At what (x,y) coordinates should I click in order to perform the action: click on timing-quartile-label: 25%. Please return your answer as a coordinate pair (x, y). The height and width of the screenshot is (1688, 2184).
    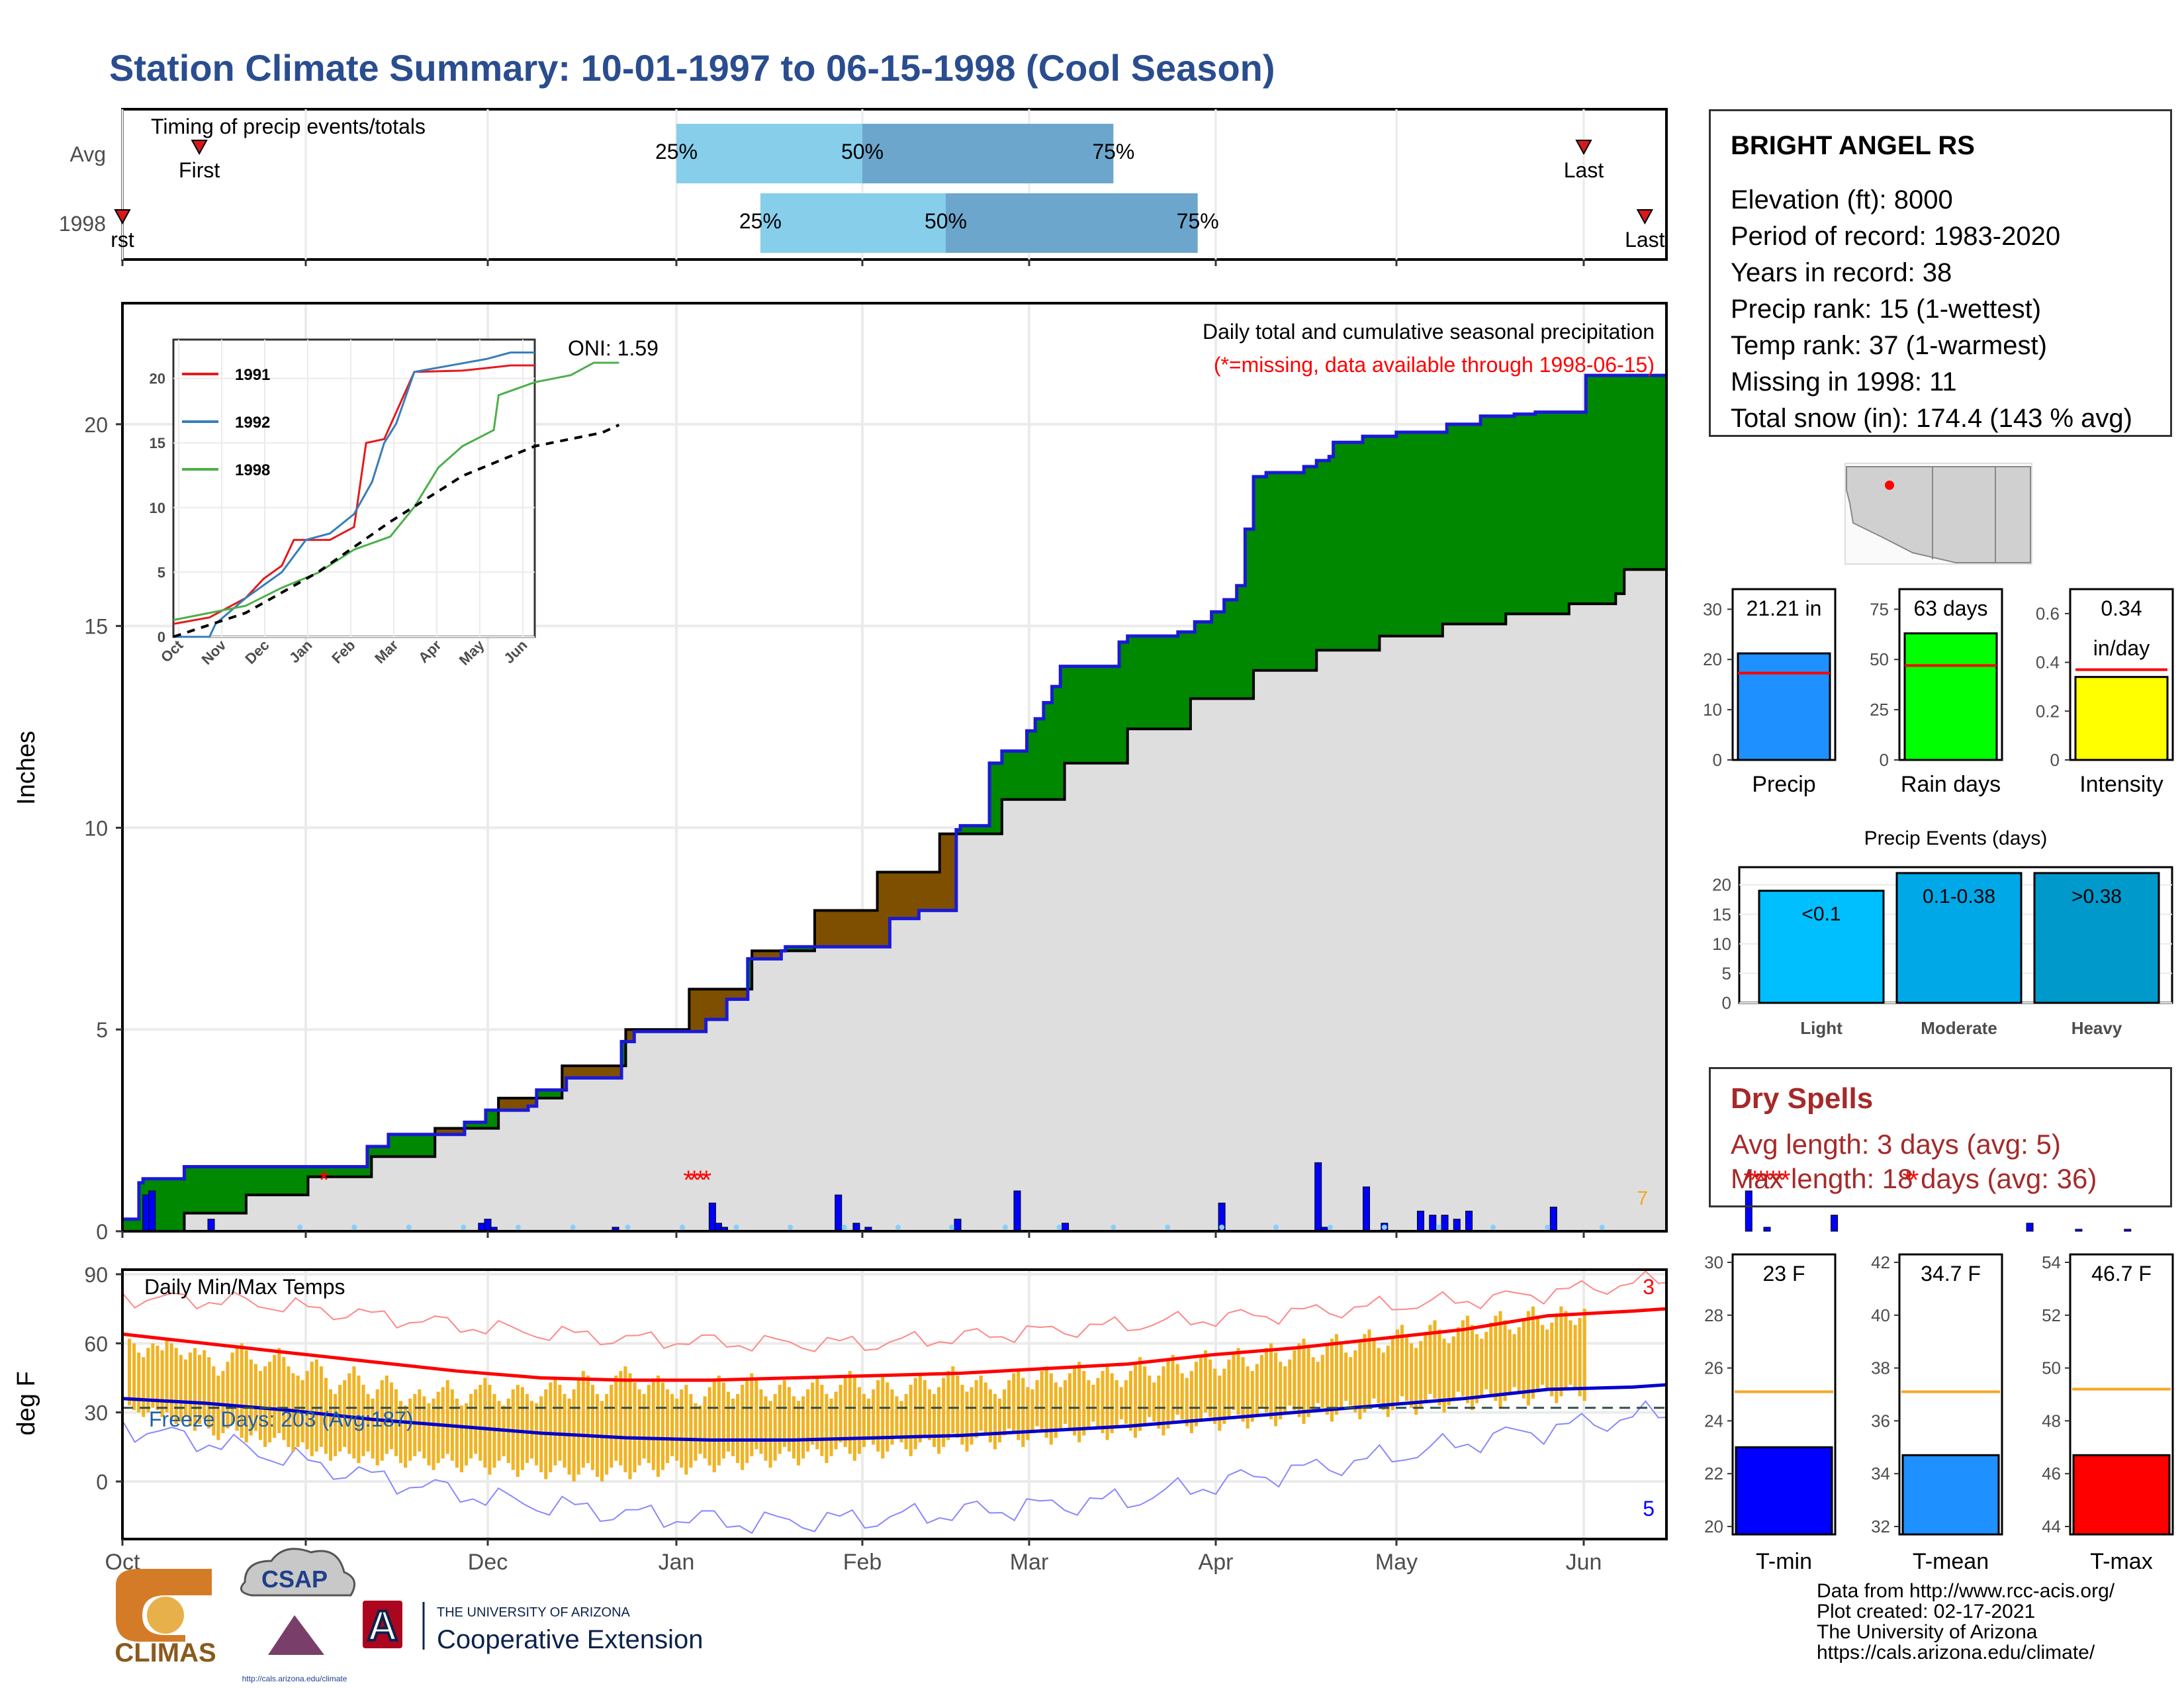
    Looking at the image, I should click on (761, 221).